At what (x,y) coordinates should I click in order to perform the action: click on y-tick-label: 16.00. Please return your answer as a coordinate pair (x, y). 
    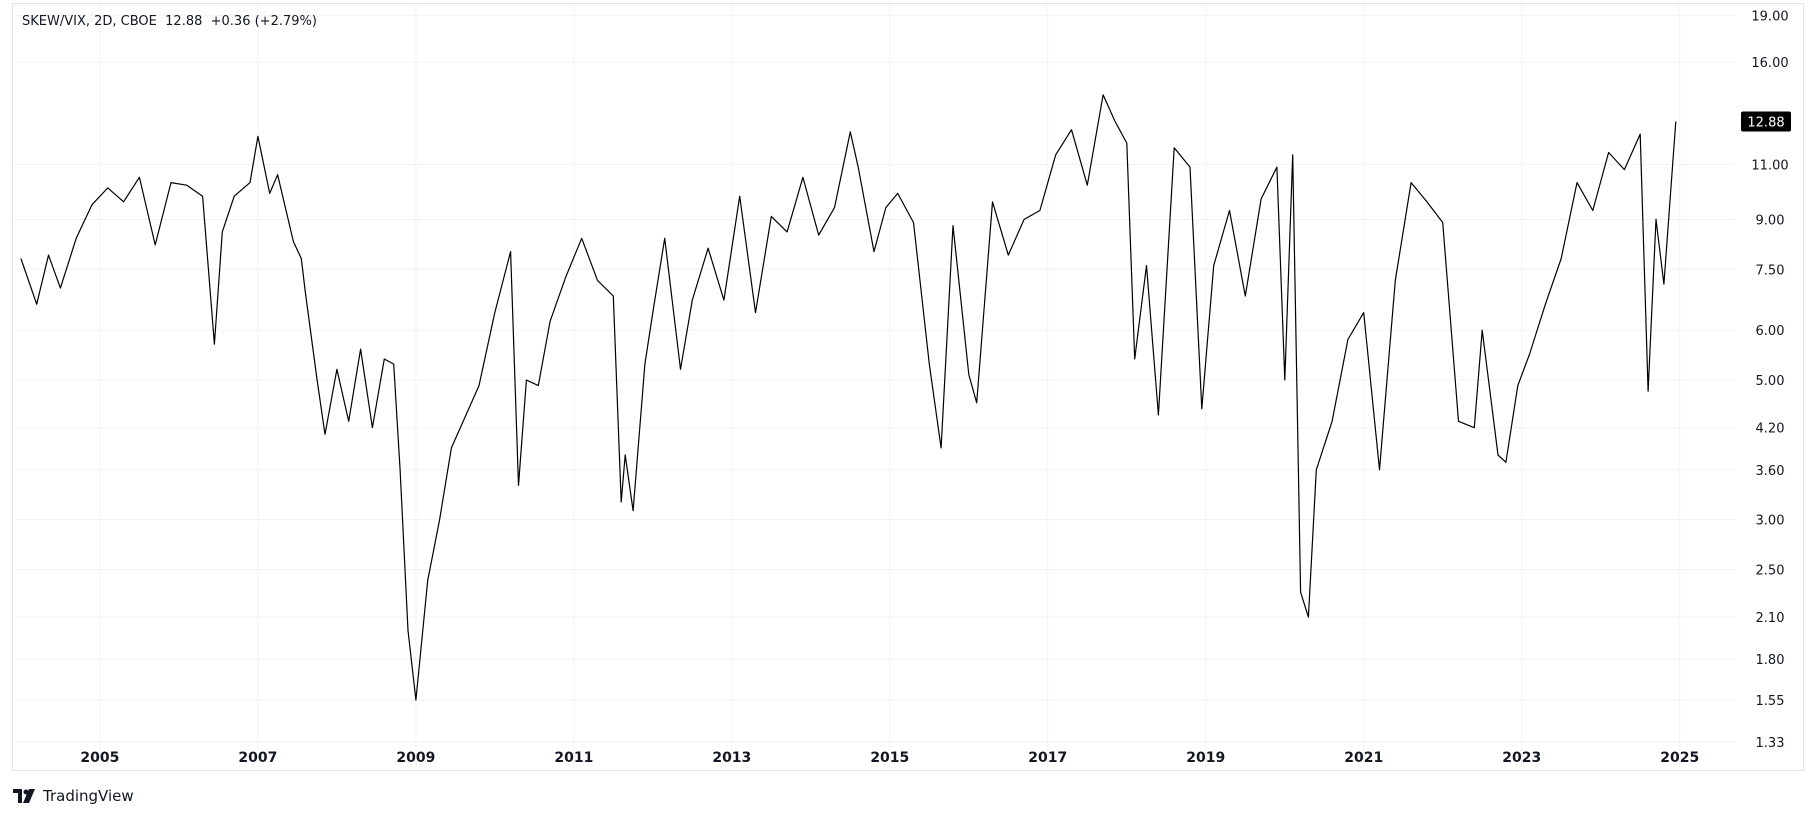
    Looking at the image, I should click on (1769, 63).